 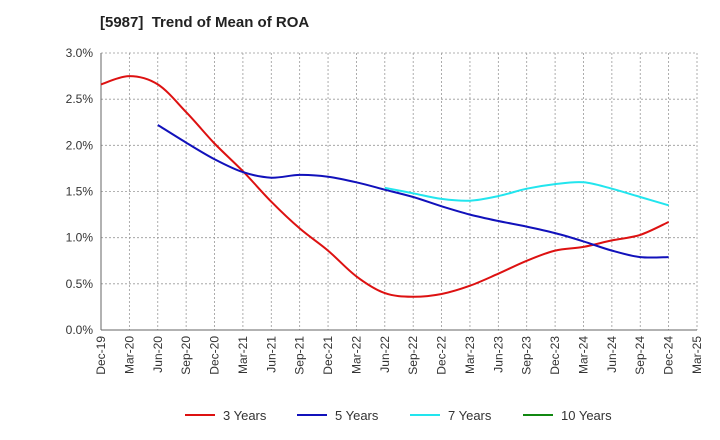 I want to click on chart-title: [5987] Trend of Mean of ROA, so click(x=205, y=22).